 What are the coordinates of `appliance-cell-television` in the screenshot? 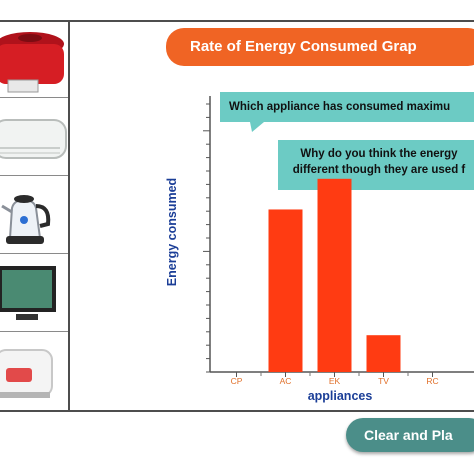 It's located at (34, 294).